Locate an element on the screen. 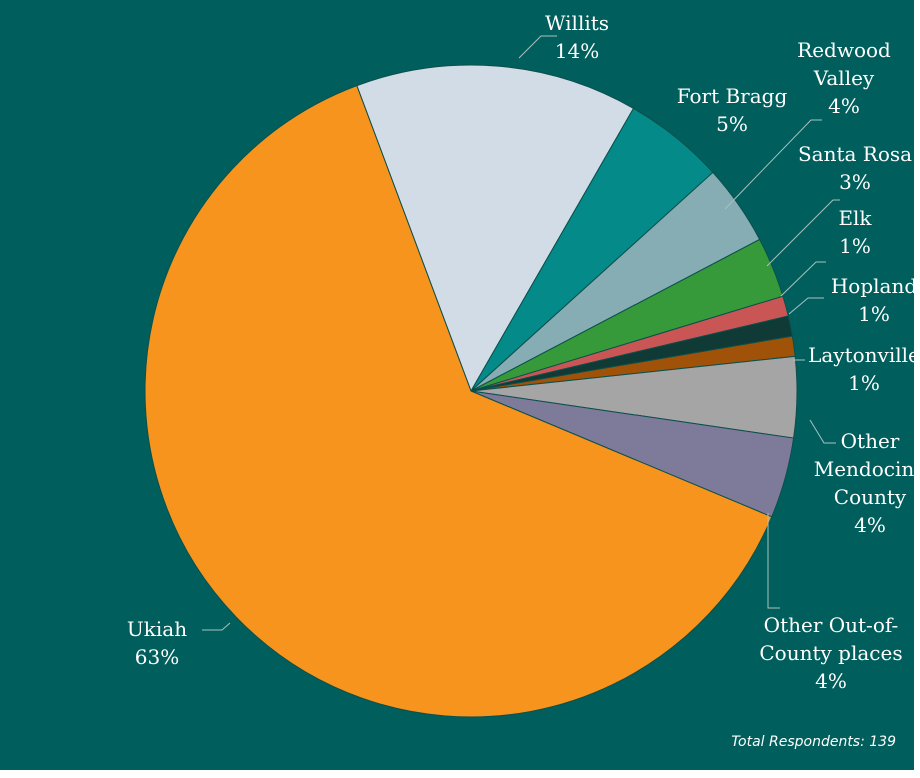 The width and height of the screenshot is (920, 778). slice-label-other-out-of-county-places: Other Out-of- County places 4% is located at coordinates (830, 653).